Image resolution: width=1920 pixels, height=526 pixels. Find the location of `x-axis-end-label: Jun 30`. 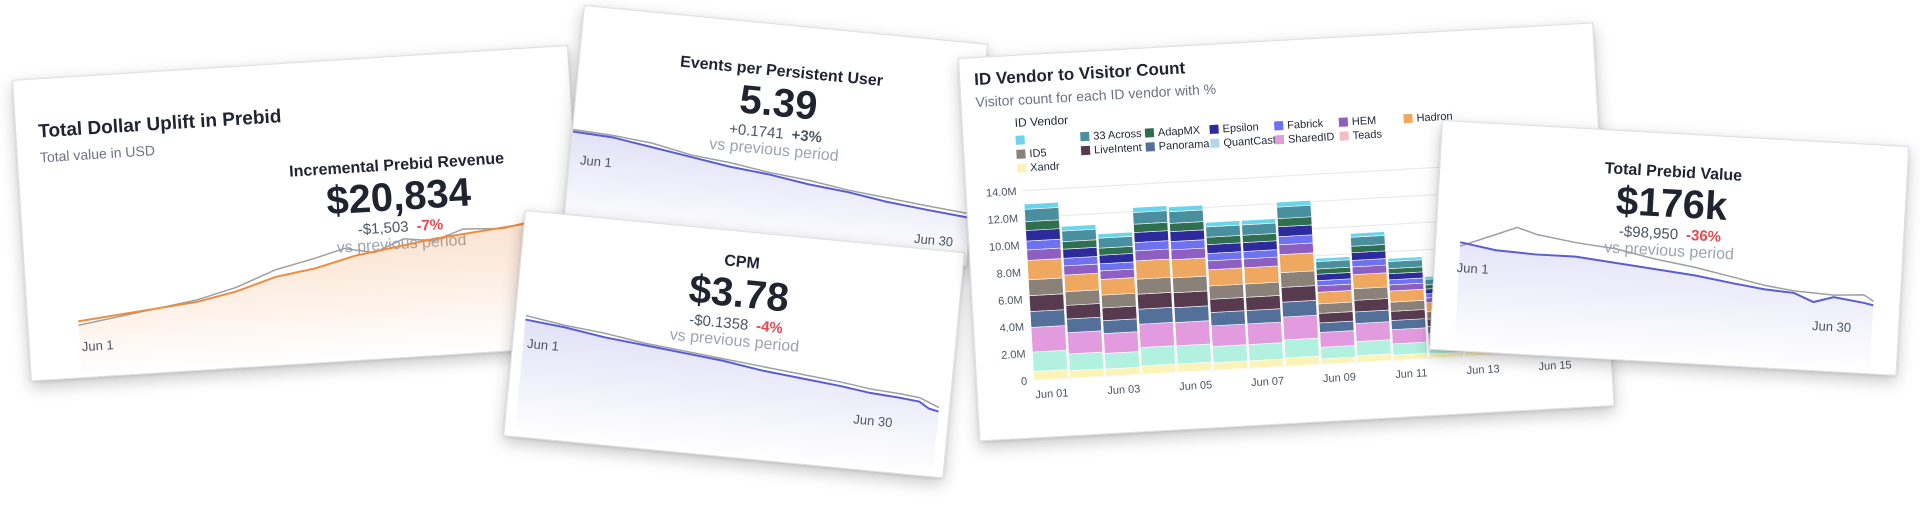

x-axis-end-label: Jun 30 is located at coordinates (1831, 326).